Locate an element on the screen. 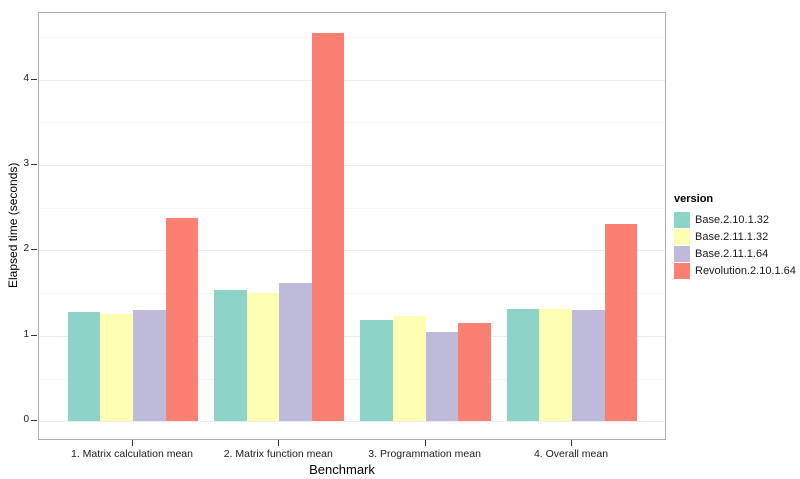  y-tick-label: 2 is located at coordinates (26, 249).